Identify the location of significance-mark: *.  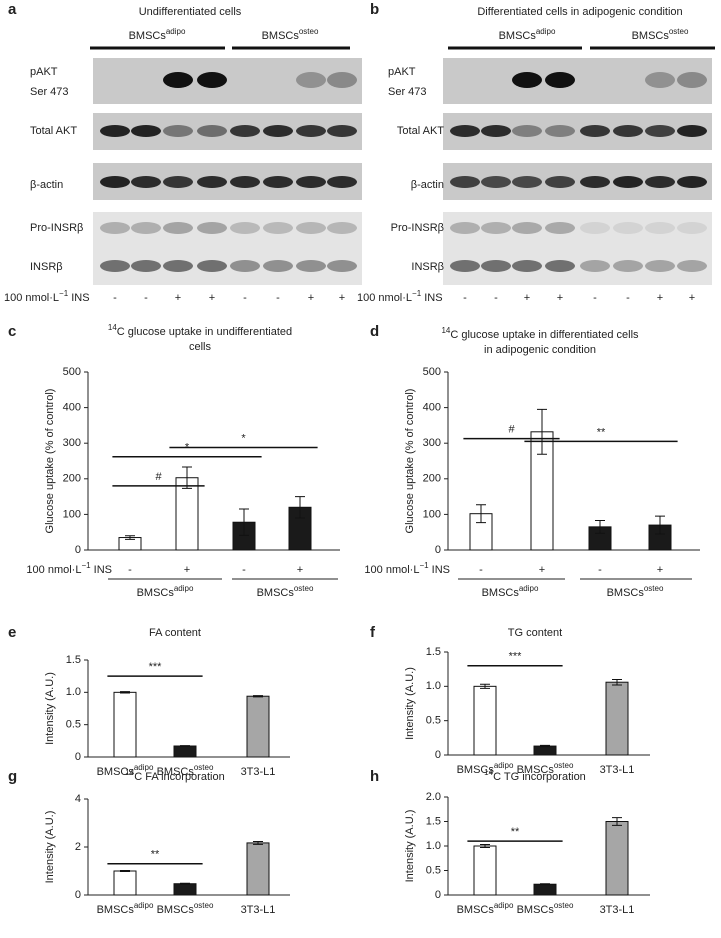
(243, 438).